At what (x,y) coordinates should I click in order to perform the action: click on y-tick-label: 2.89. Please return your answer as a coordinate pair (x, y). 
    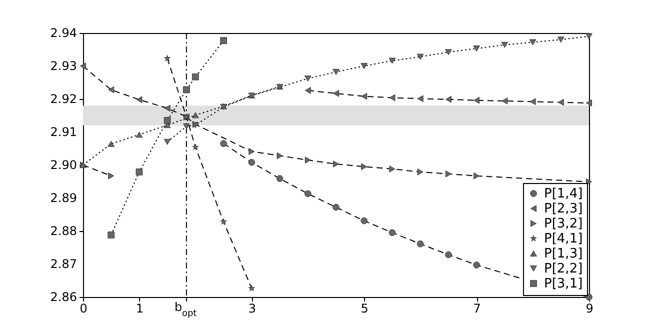
    Looking at the image, I should click on (63, 198).